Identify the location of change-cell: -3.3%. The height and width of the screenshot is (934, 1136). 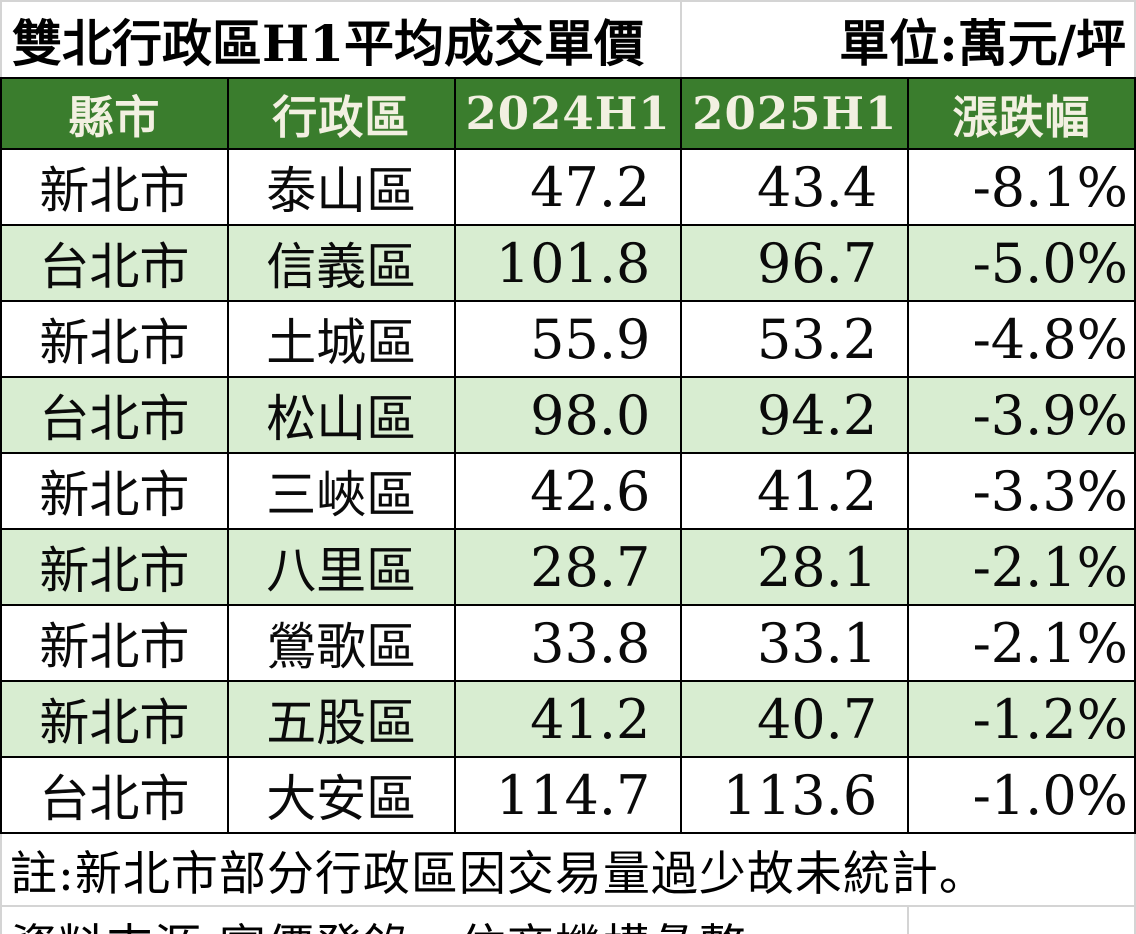
(1021, 491).